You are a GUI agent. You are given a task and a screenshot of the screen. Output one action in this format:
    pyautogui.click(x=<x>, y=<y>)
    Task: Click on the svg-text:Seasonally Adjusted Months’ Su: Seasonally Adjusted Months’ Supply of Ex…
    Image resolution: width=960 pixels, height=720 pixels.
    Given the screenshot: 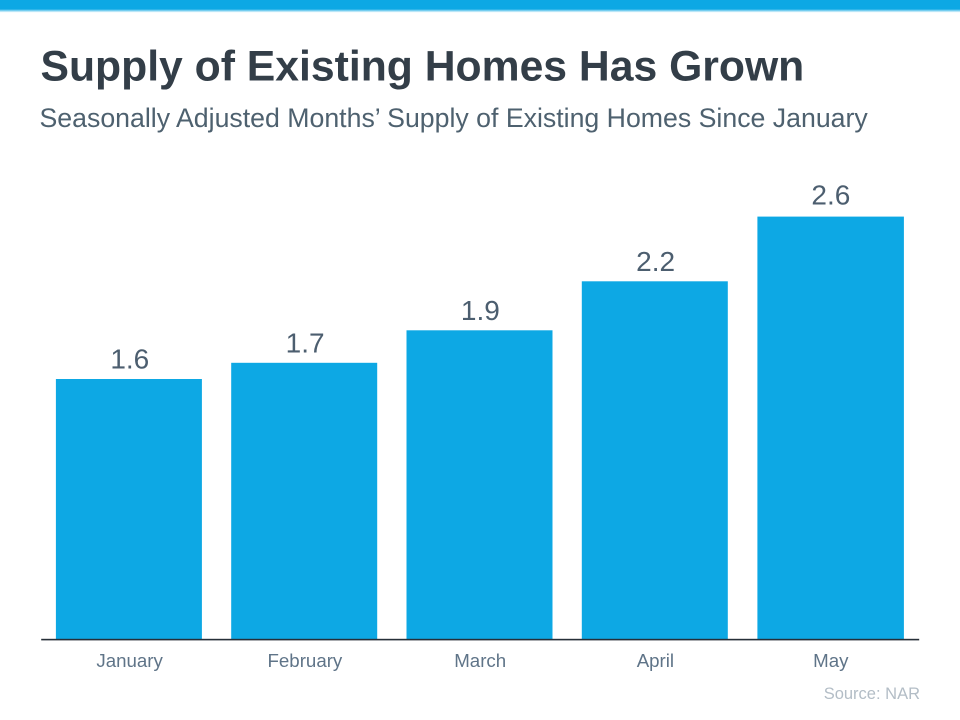 What is the action you would take?
    pyautogui.click(x=454, y=118)
    